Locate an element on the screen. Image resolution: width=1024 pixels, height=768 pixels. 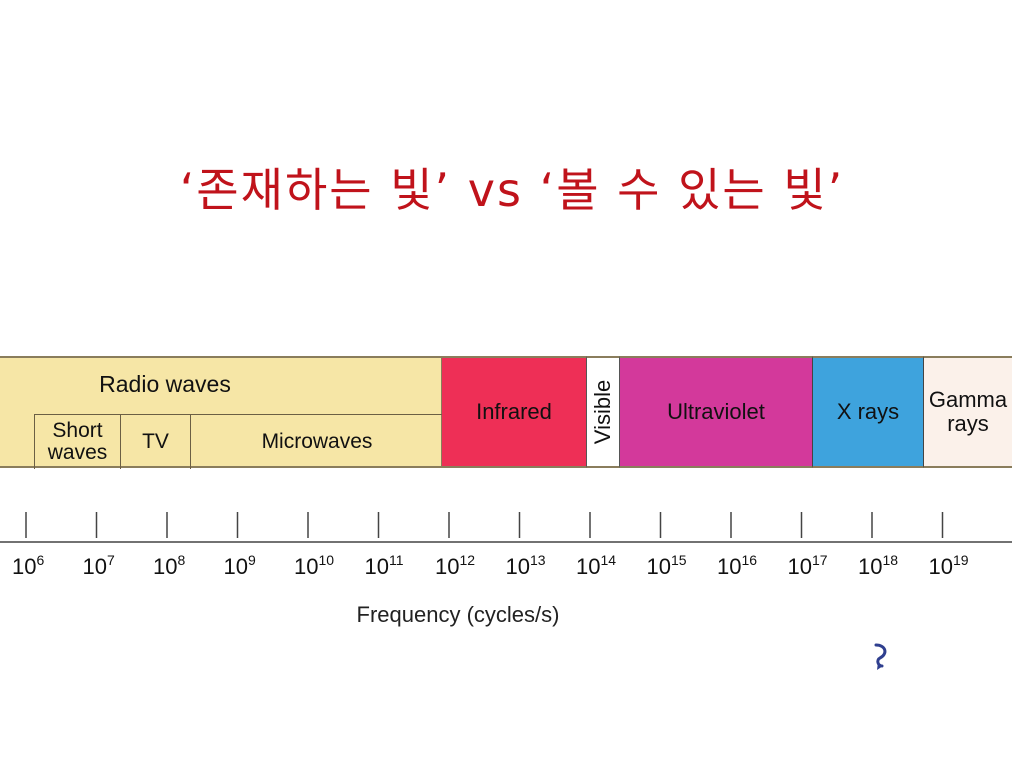
band-microwaves: Microwaves is located at coordinates (317, 442).